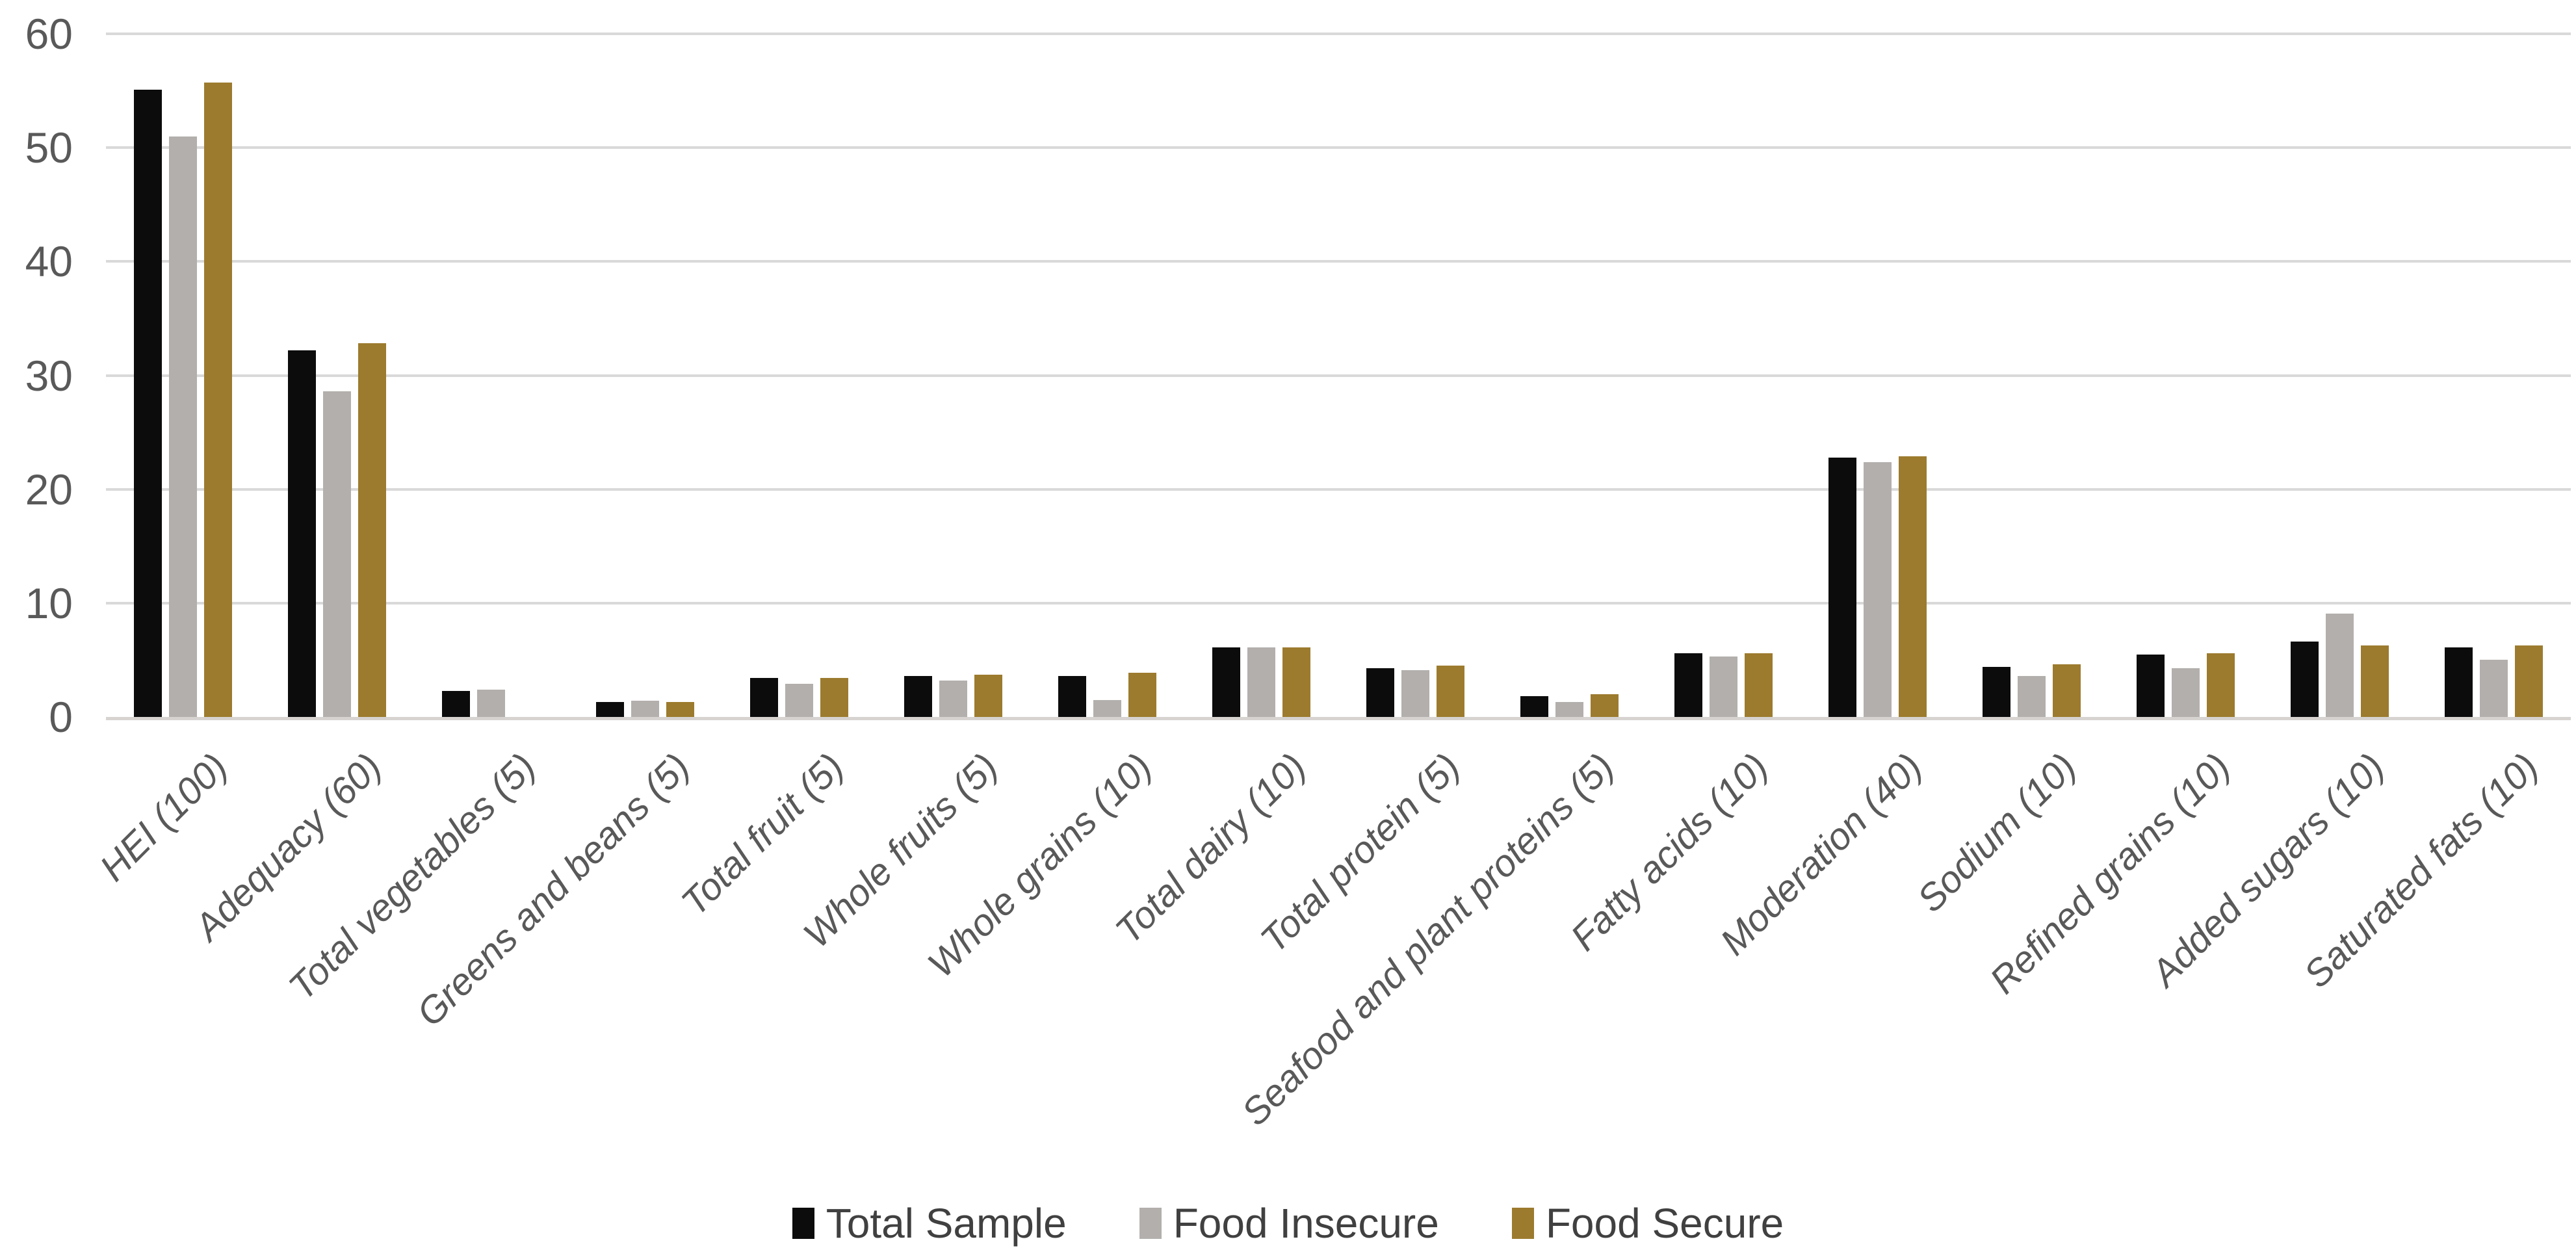  What do you see at coordinates (1306, 1223) in the screenshot?
I see `legend-label: Food Insecure` at bounding box center [1306, 1223].